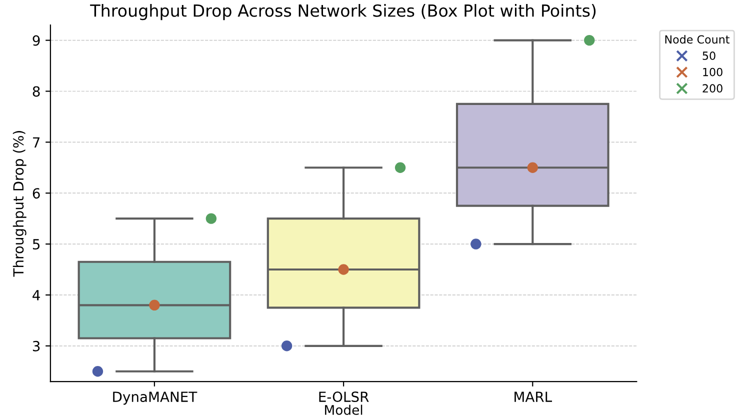  Describe the element at coordinates (36, 142) in the screenshot. I see `y-tick-label: 7` at that location.